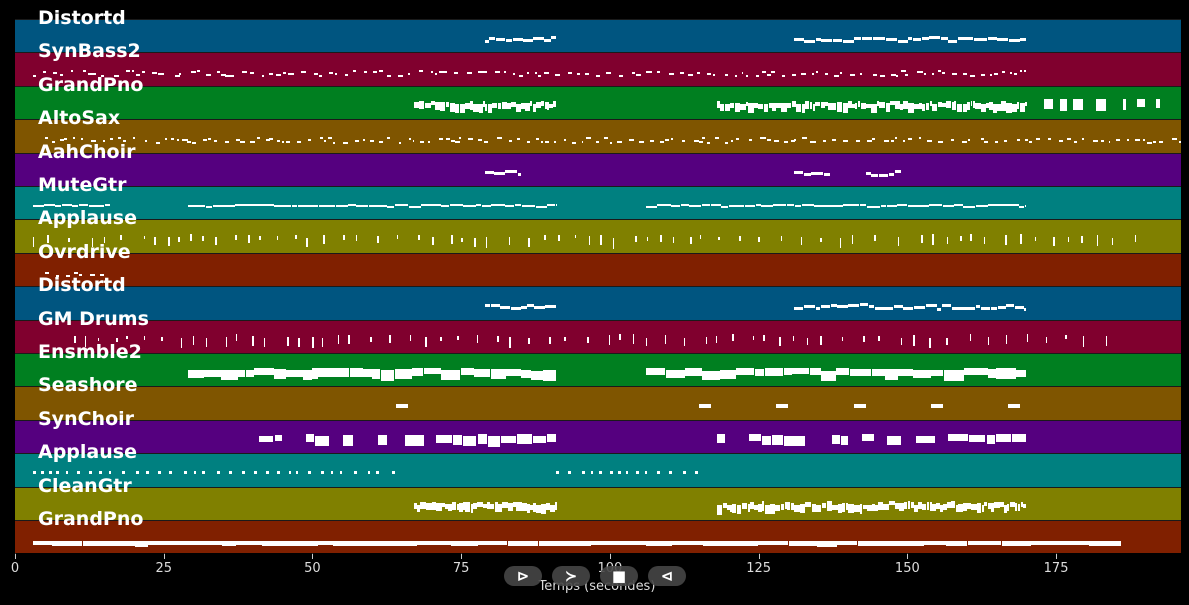 The image size is (1189, 605). Describe the element at coordinates (571, 576) in the screenshot. I see `next-button: ≻` at that location.